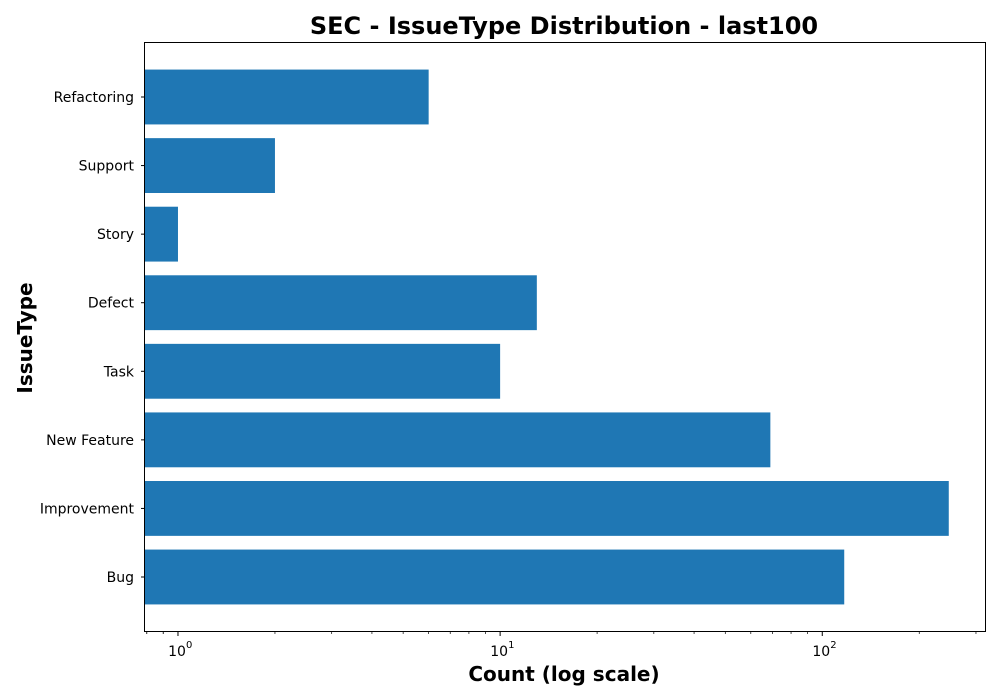  Describe the element at coordinates (495, 577) in the screenshot. I see `bar-bug` at that location.